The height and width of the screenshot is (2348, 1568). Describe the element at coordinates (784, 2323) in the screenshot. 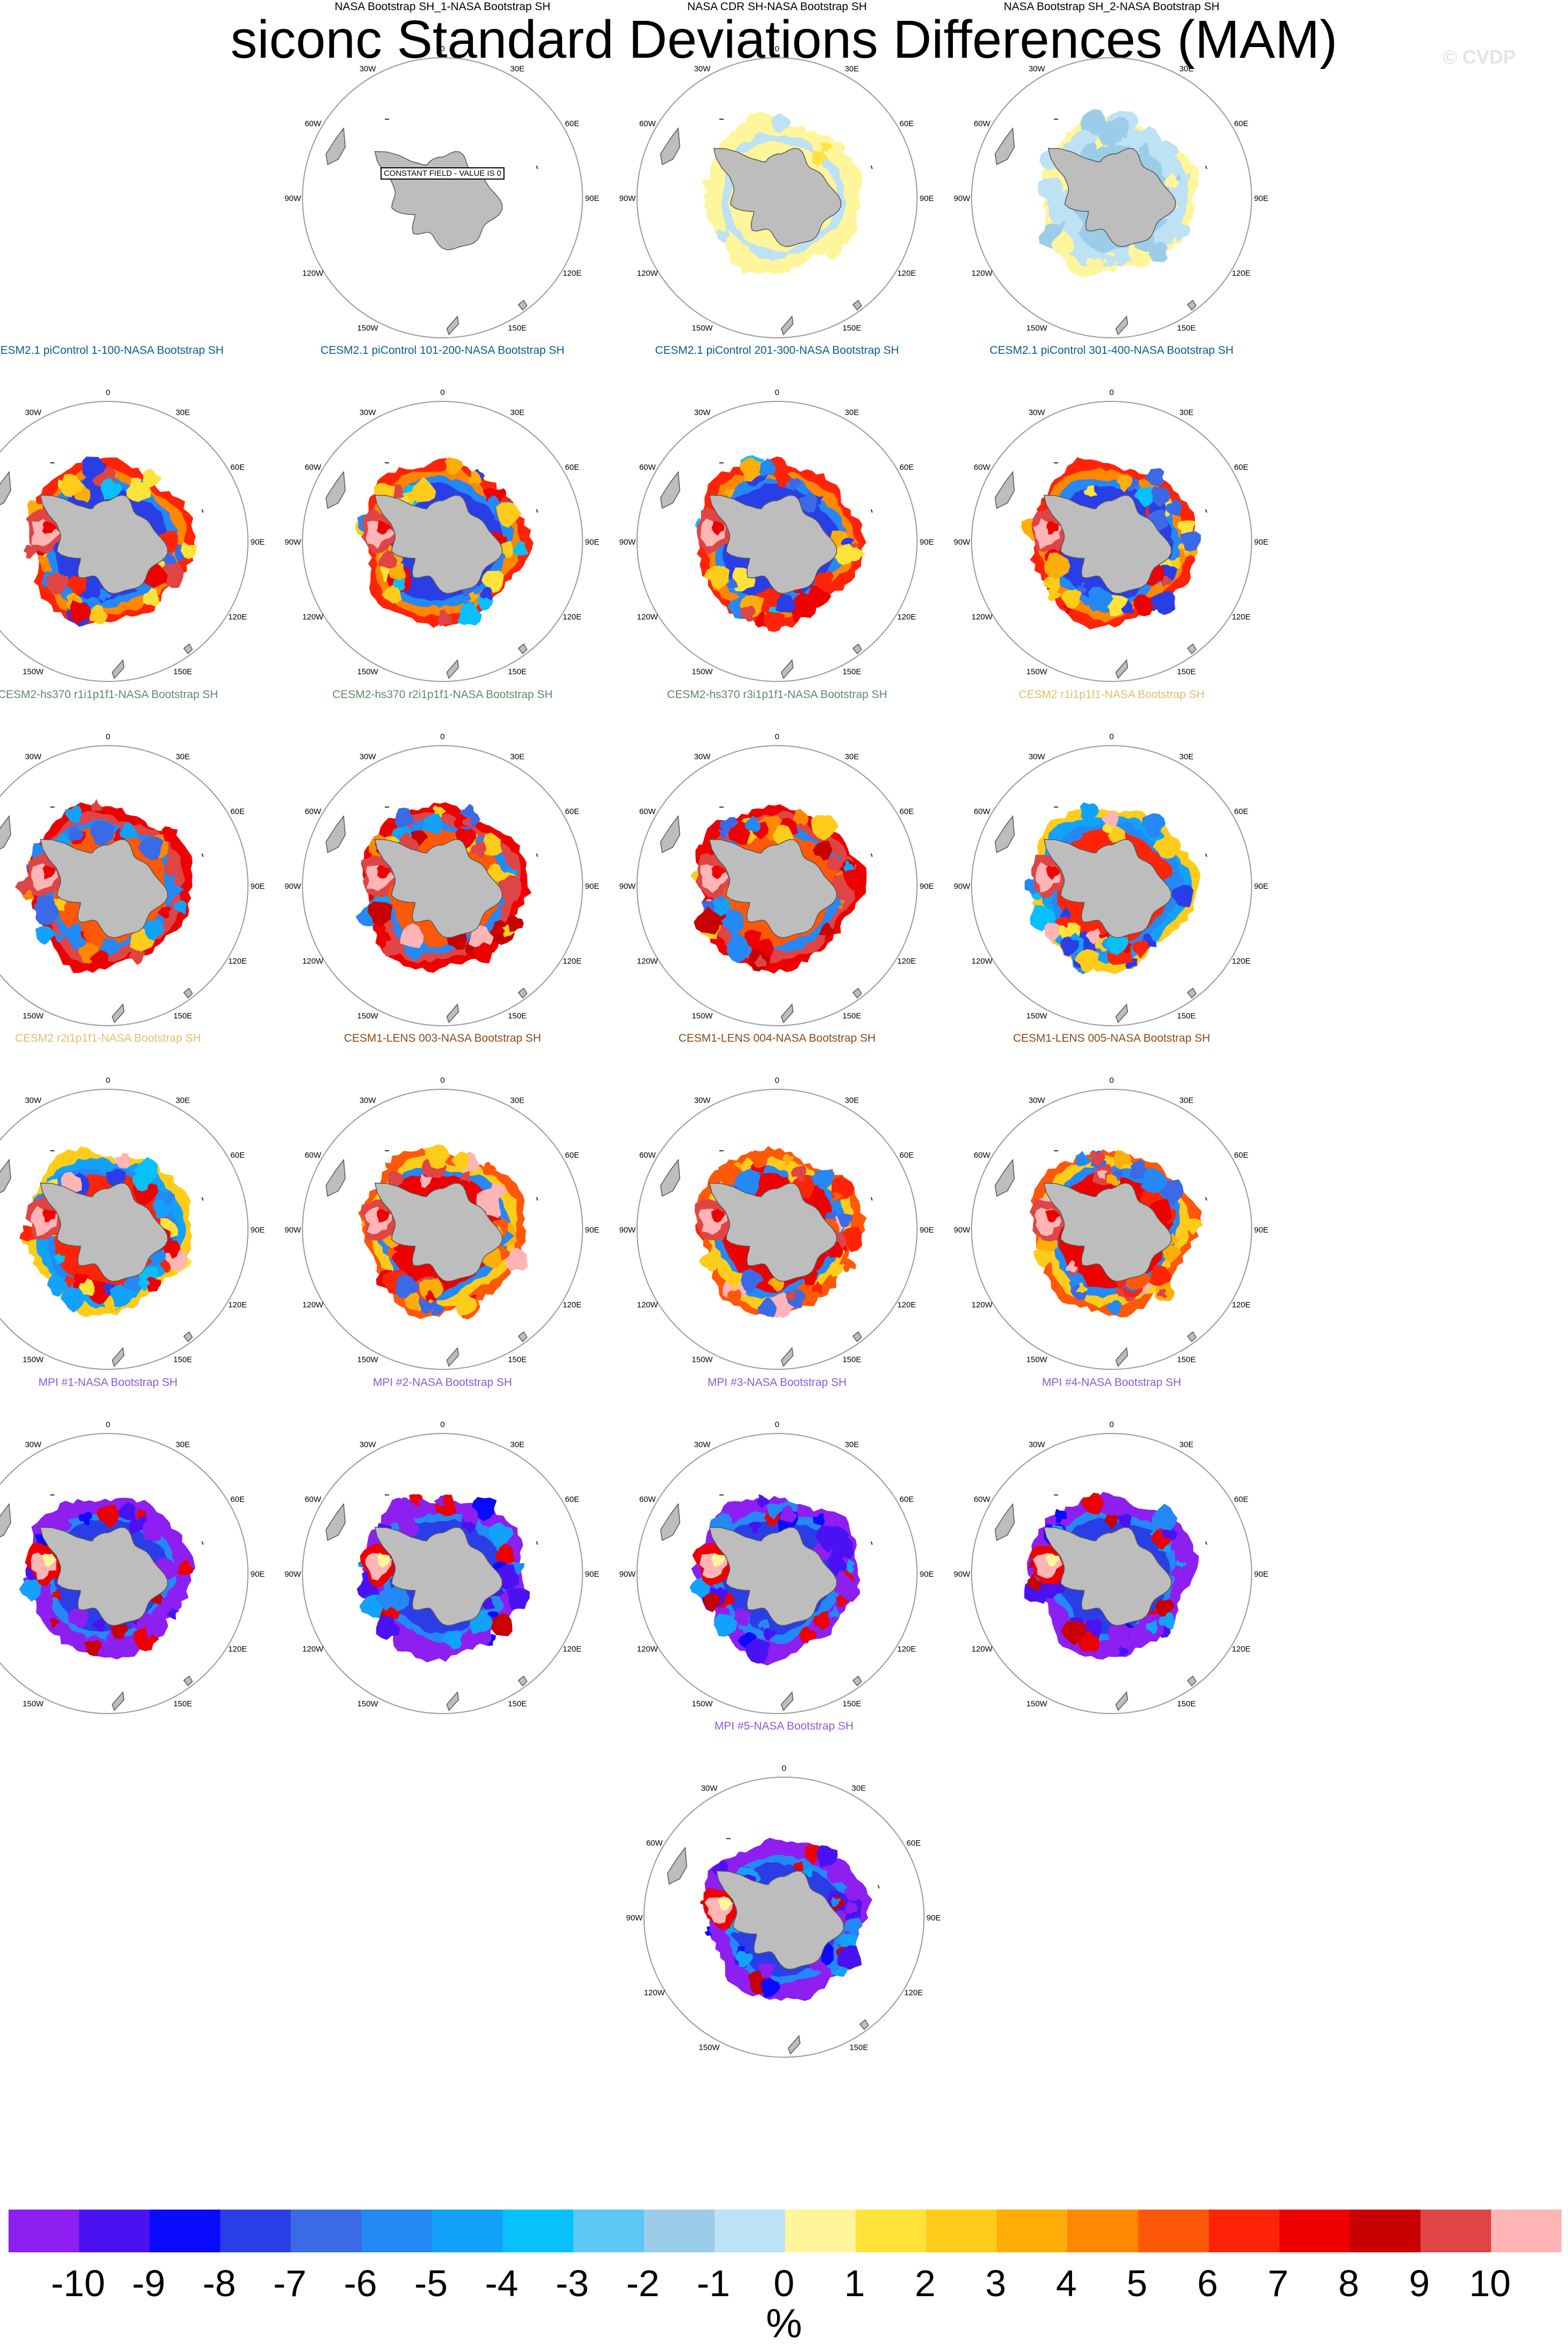

I see `colorbar-units-label: %` at that location.